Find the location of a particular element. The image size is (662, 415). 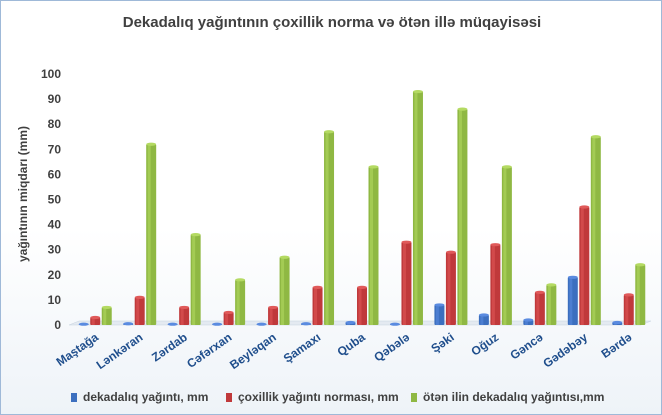

x-tick-label: Lənkəran is located at coordinates (120, 351).